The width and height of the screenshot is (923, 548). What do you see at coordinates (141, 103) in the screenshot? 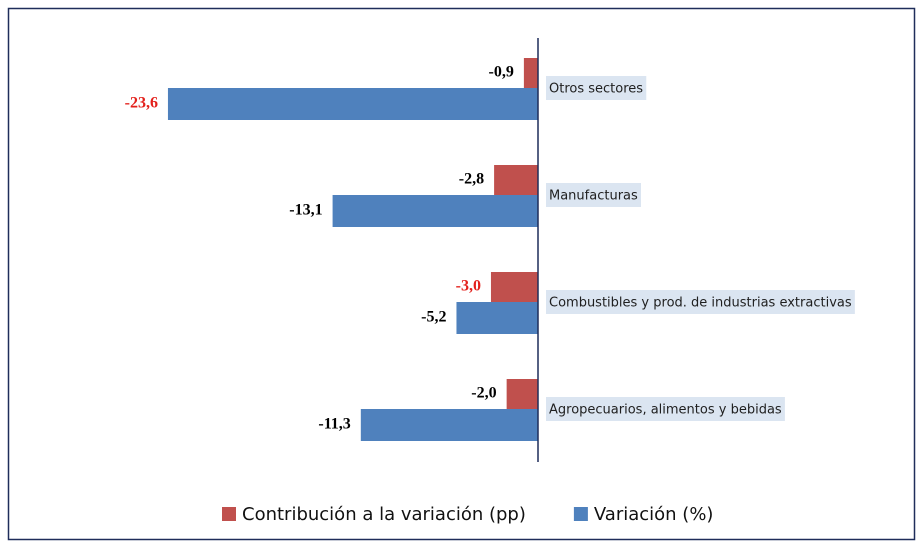
I see `data-label: -23,6` at bounding box center [141, 103].